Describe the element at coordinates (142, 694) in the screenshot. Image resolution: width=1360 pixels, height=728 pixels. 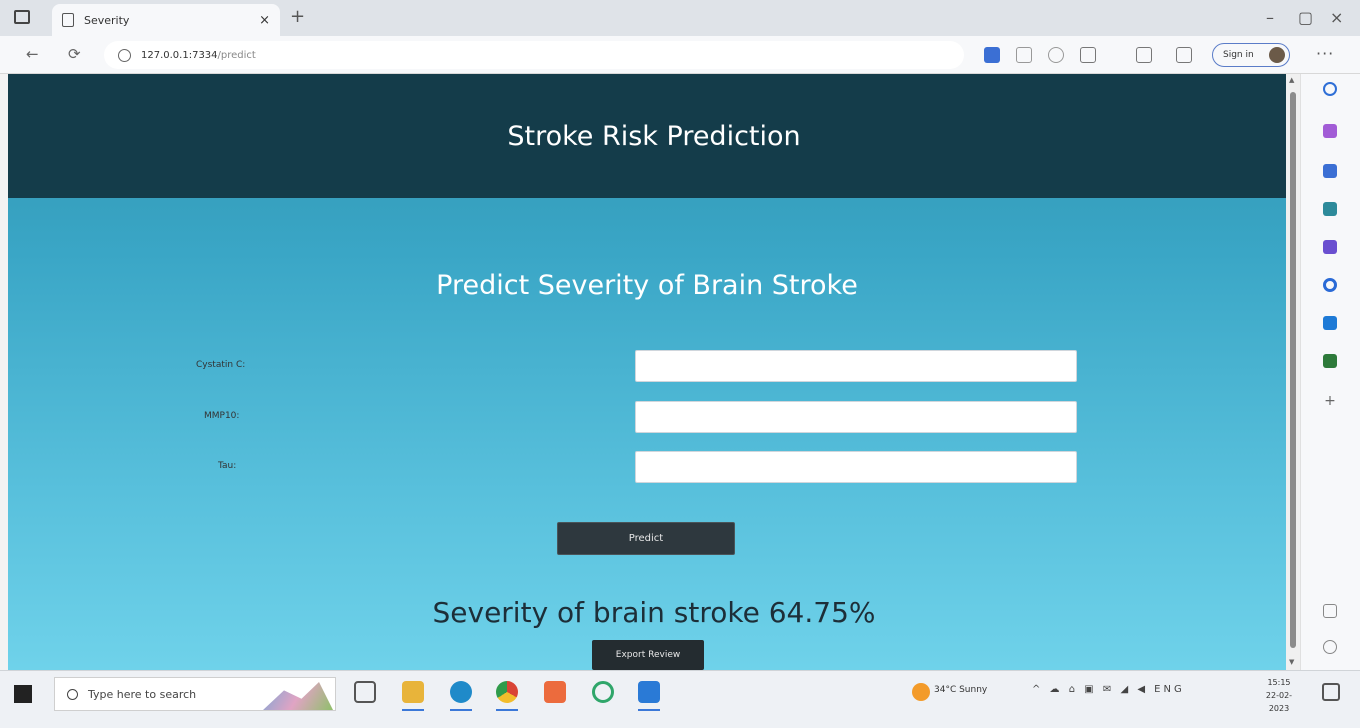
I see `taskbar-search-placeholder: Type here to search` at that location.